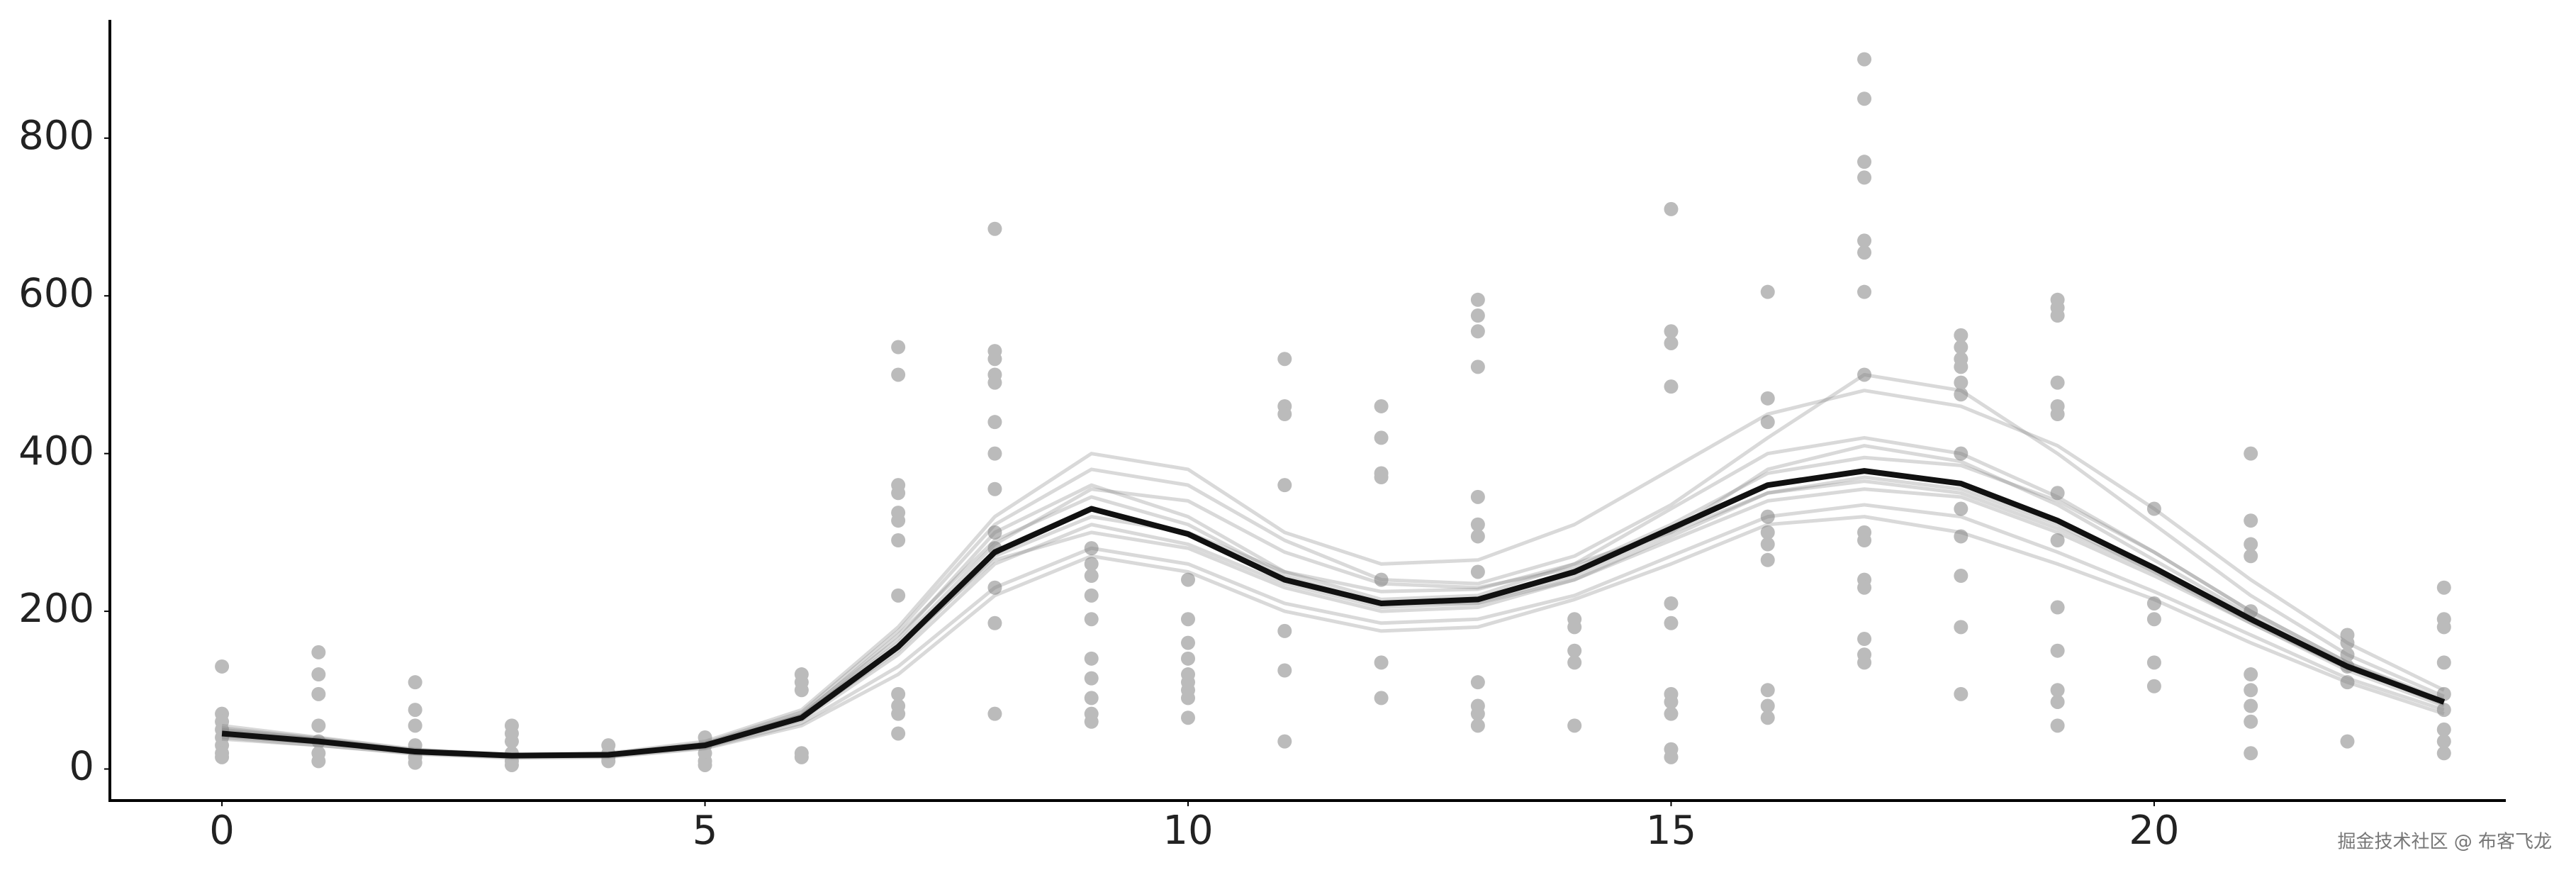 The width and height of the screenshot is (2576, 875). What do you see at coordinates (1188, 831) in the screenshot?
I see `x-tick-label: 10` at bounding box center [1188, 831].